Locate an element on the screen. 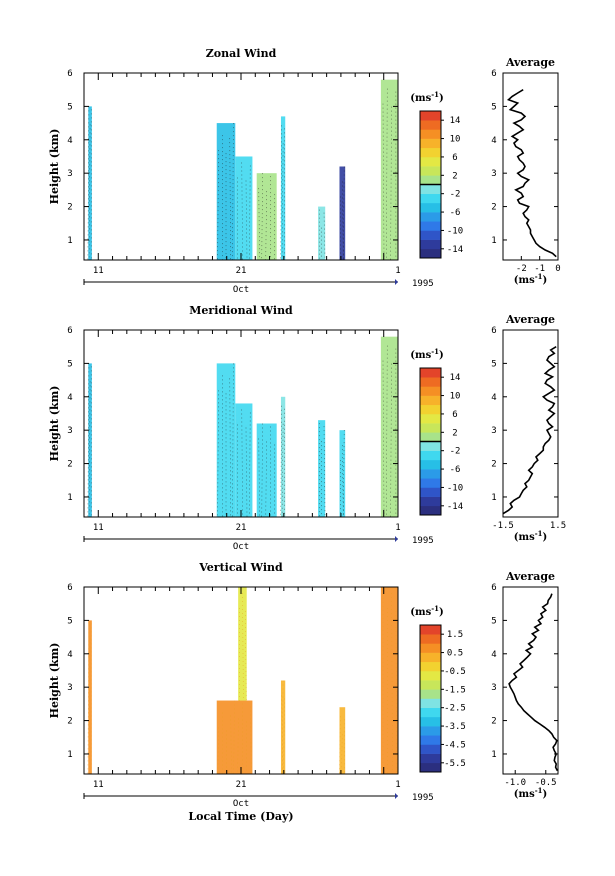 The image size is (615, 876). colorbar: (ms-1) 1.5 0.5 -0.5 -1.5 -2.5 -3.5 -4.5 -5.5 is located at coordinates (438, 688).